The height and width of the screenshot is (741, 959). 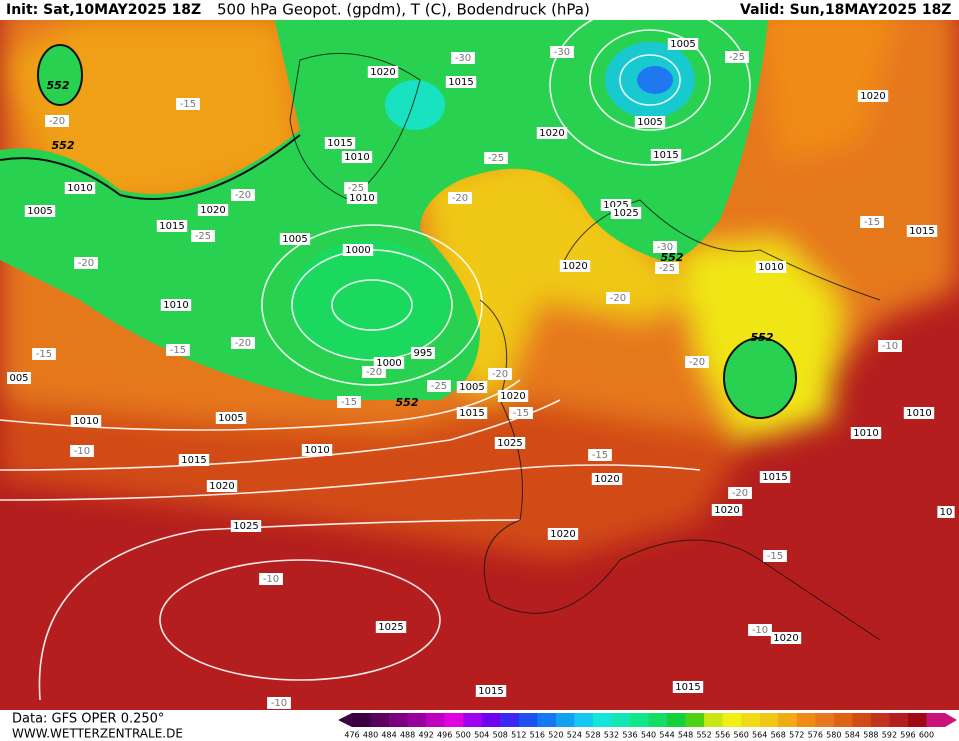 I want to click on colorbar-tick-label: 584, so click(x=852, y=735).